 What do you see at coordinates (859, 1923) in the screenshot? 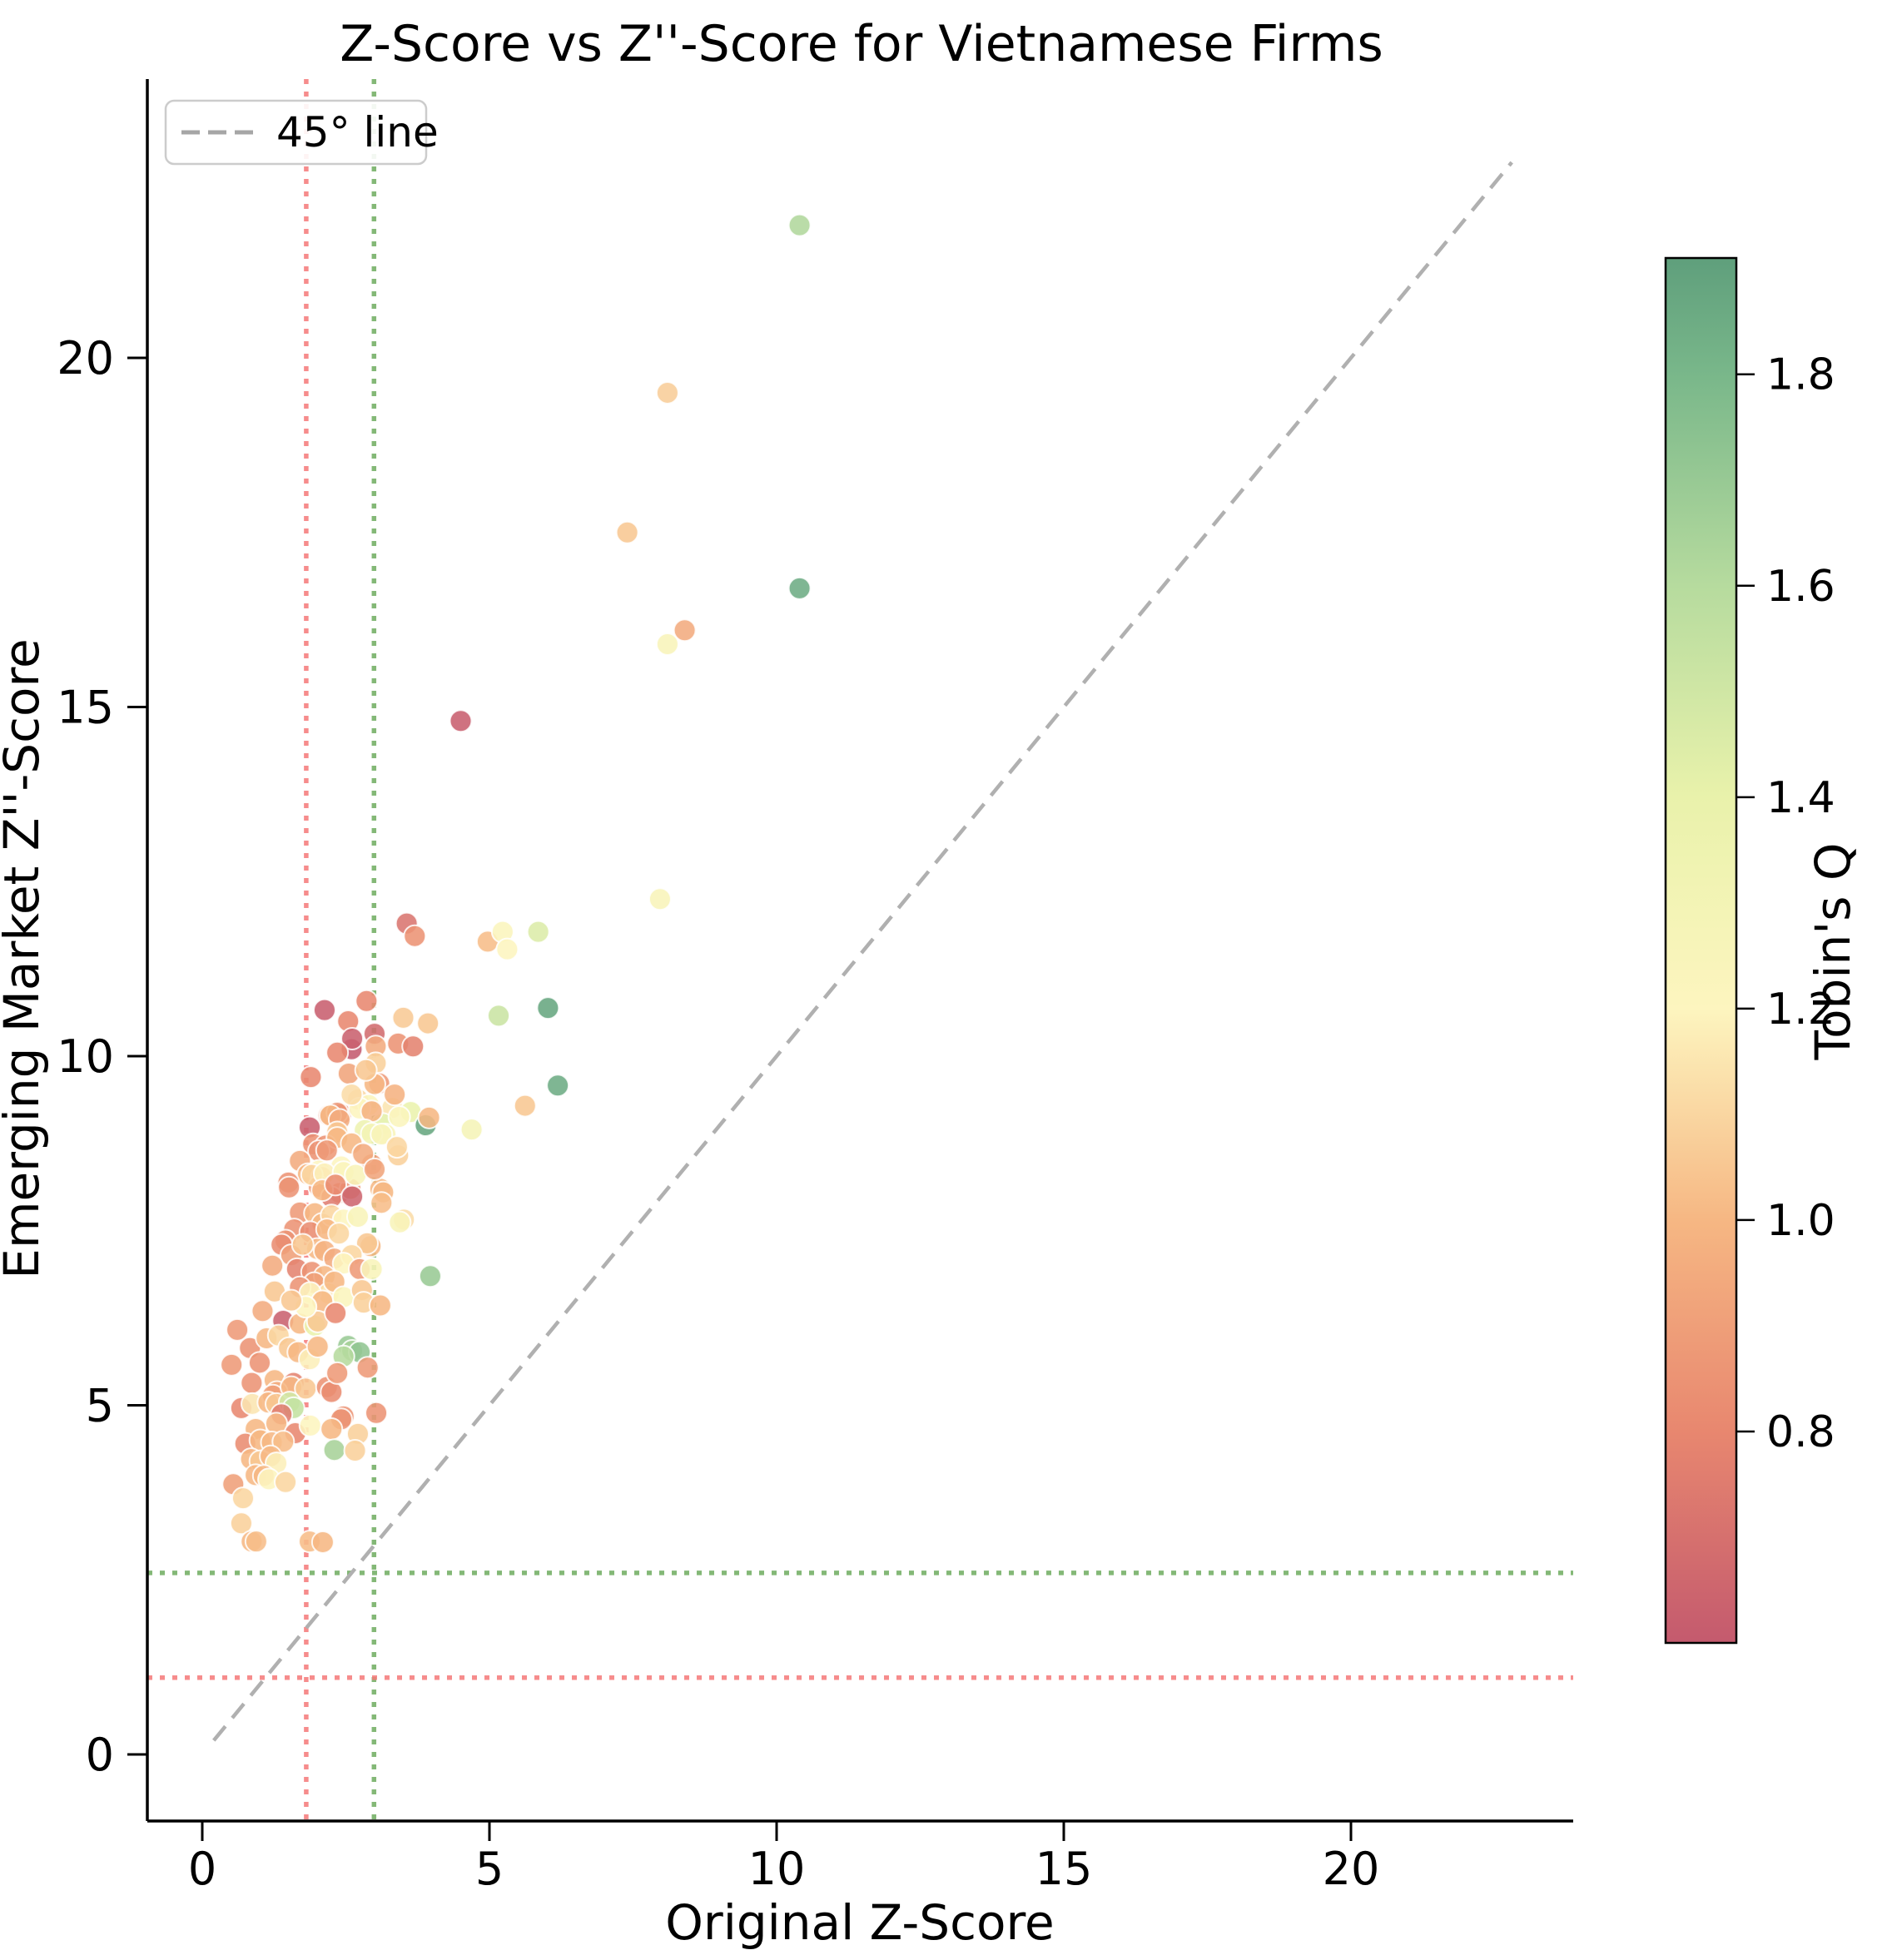
I see `x-axis-label: Original Z-Score` at bounding box center [859, 1923].